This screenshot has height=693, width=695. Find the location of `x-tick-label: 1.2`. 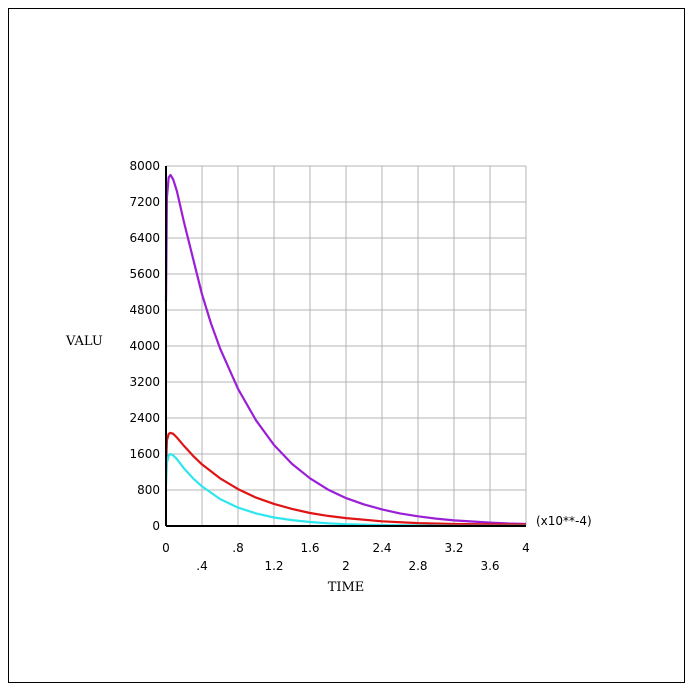

x-tick-label: 1.2 is located at coordinates (273, 566).